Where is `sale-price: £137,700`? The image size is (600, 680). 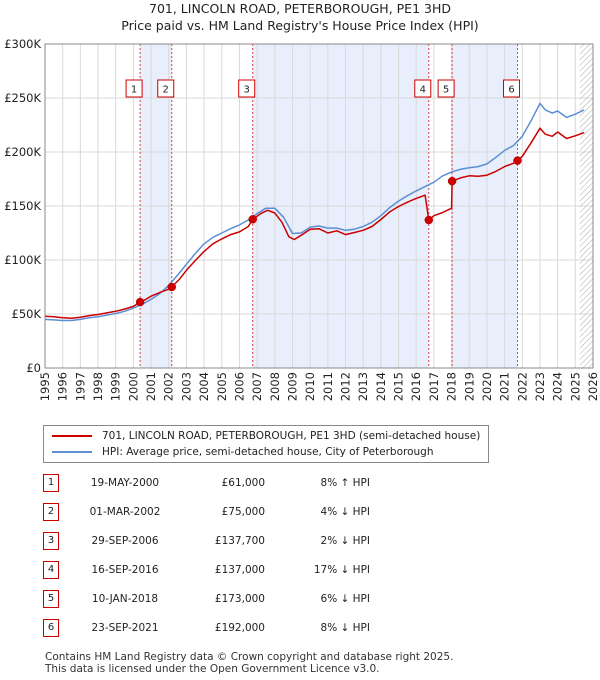
sale-price: £137,700 is located at coordinates (239, 541).